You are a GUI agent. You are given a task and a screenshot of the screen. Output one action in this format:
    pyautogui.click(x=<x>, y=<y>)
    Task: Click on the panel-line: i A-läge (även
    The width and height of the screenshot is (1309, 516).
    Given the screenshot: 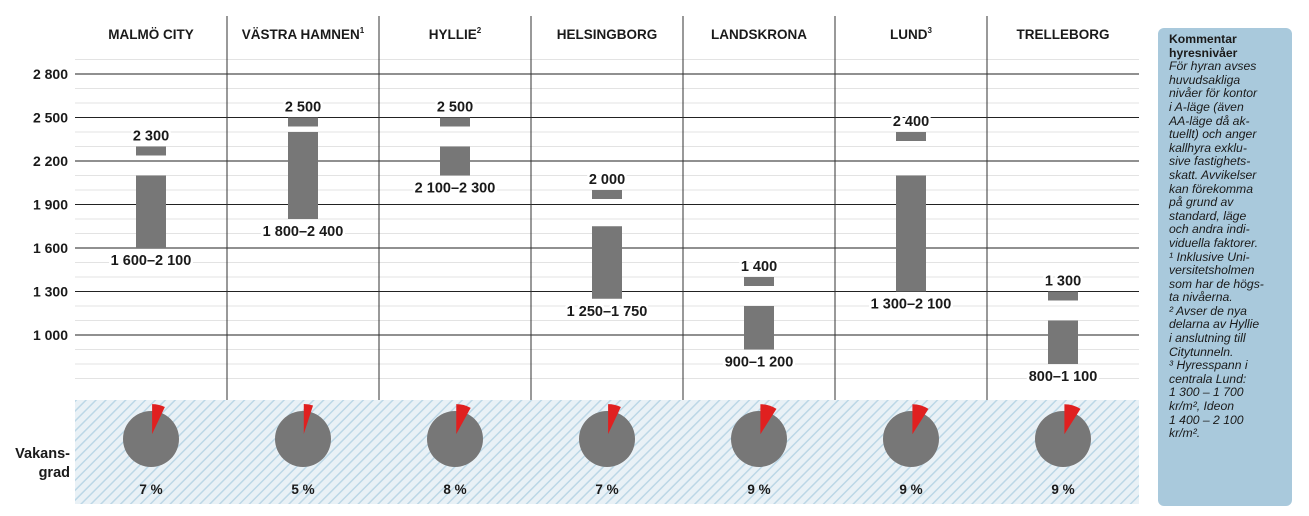 What is the action you would take?
    pyautogui.click(x=1206, y=106)
    